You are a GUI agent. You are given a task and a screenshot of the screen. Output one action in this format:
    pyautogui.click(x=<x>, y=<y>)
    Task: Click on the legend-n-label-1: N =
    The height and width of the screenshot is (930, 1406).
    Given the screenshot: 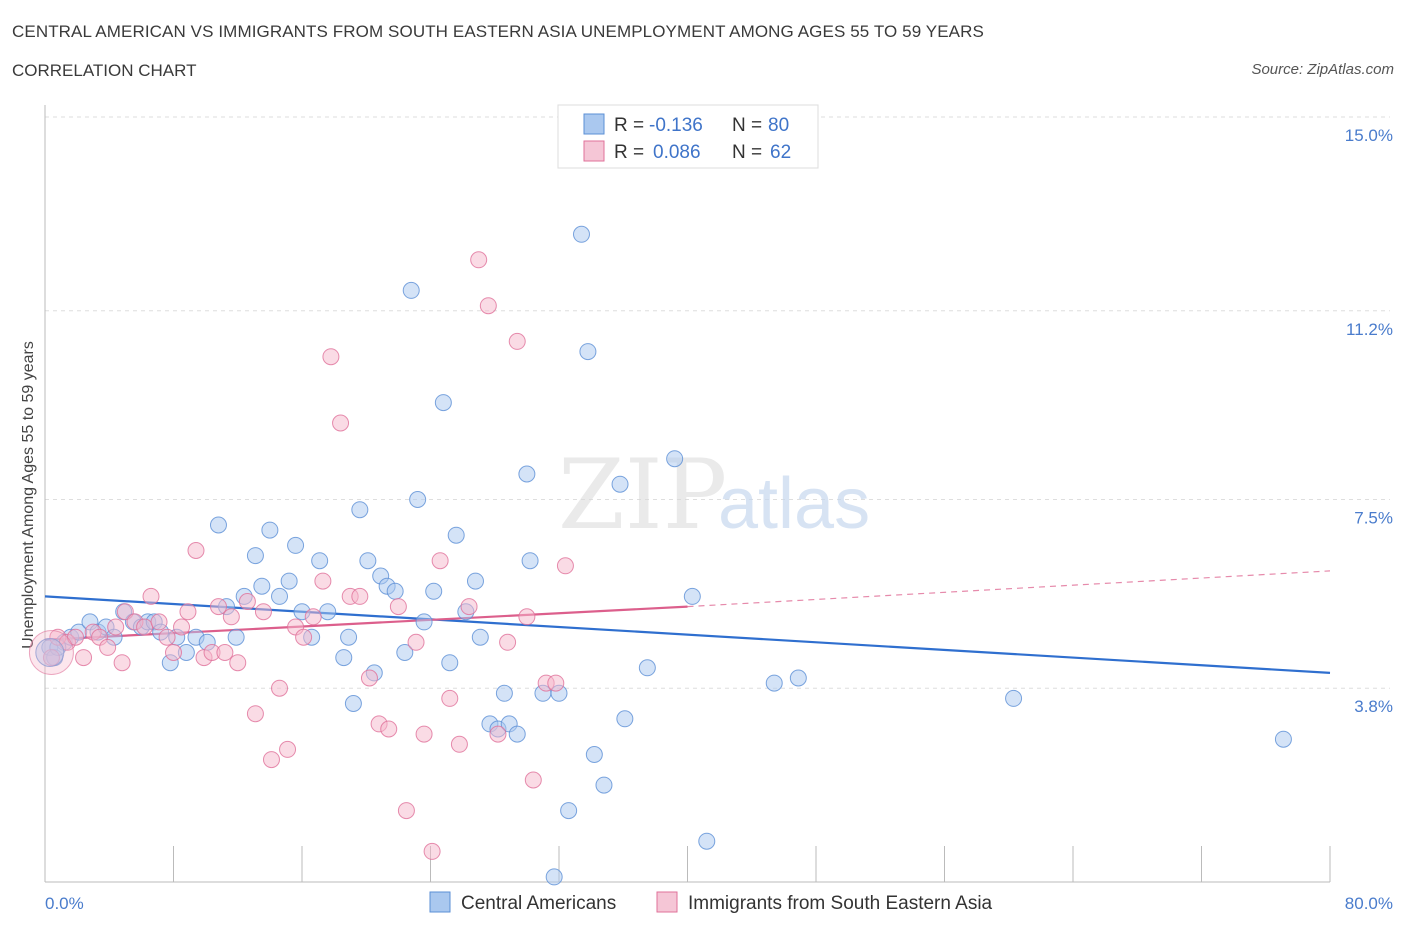 What is the action you would take?
    pyautogui.click(x=747, y=125)
    